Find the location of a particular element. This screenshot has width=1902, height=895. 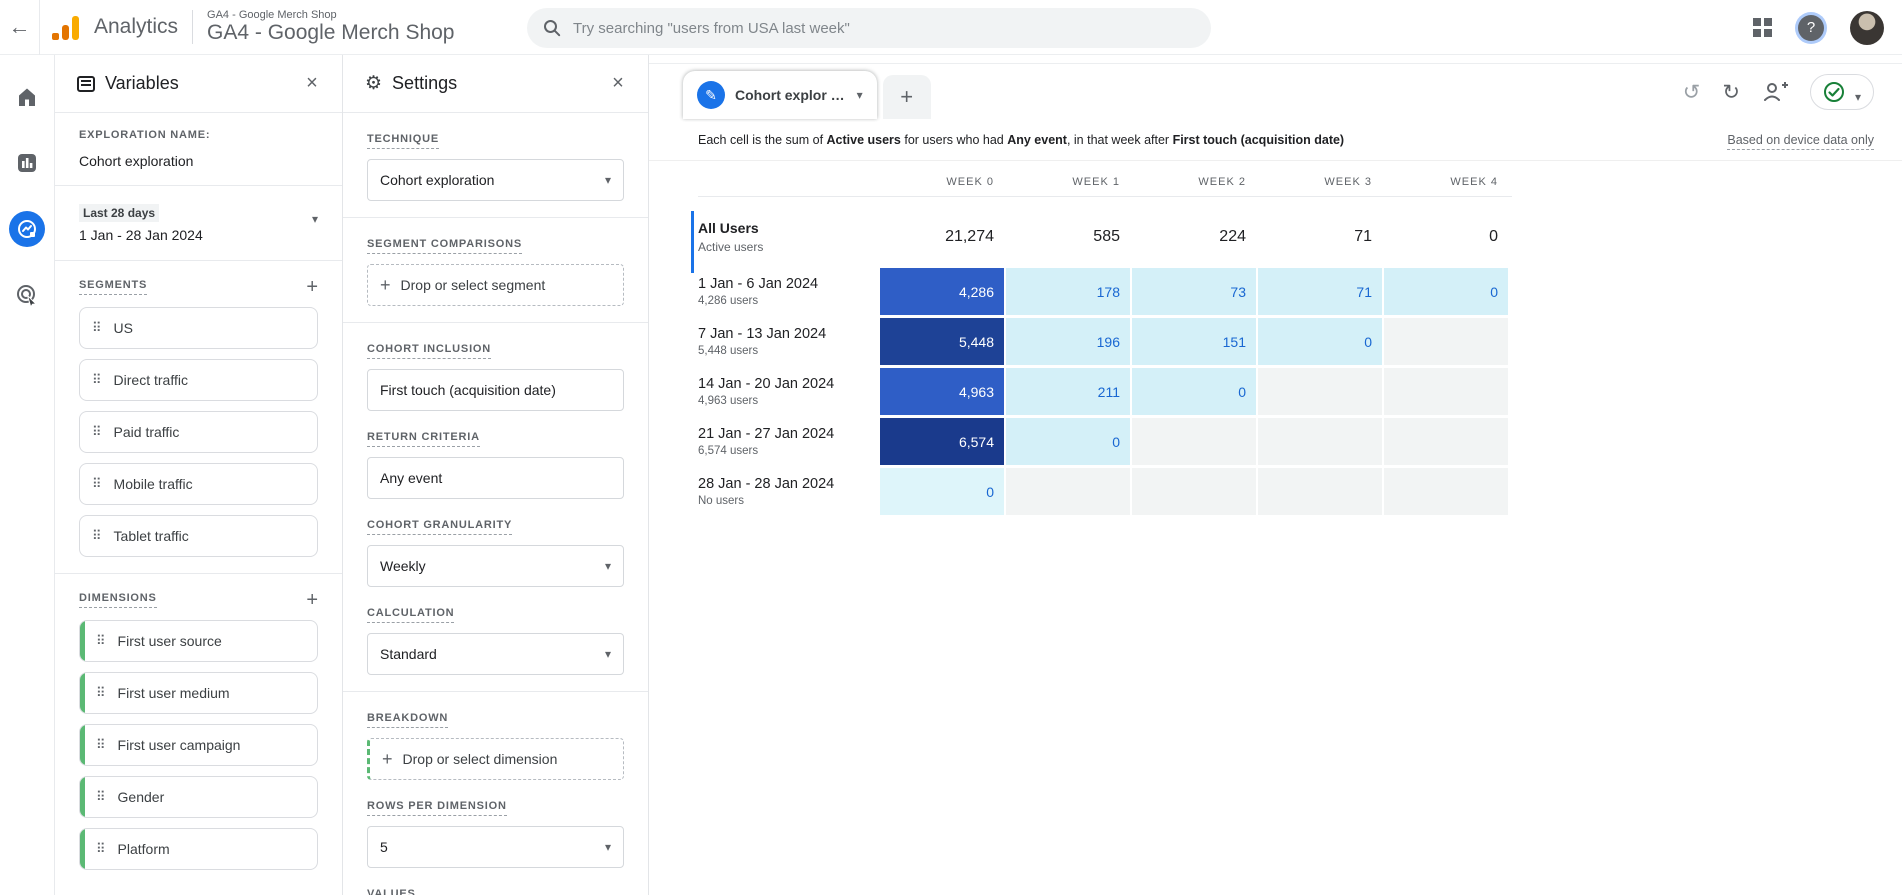

heat-cell: 151 is located at coordinates (1194, 341).